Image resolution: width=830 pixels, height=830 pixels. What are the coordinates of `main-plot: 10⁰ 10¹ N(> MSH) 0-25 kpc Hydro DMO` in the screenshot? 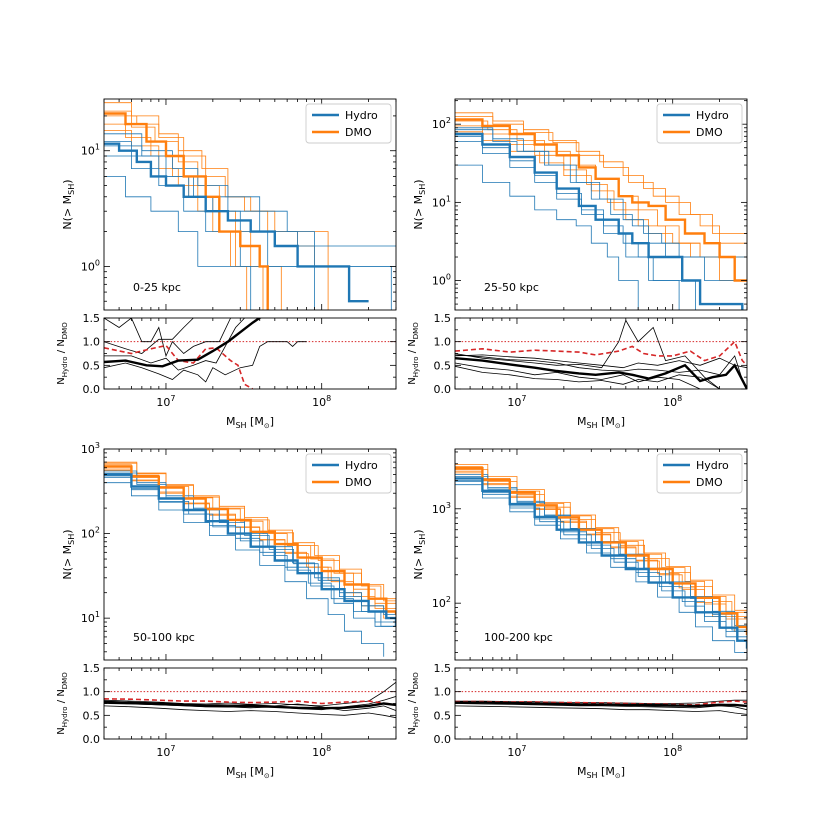 It's located at (229, 204).